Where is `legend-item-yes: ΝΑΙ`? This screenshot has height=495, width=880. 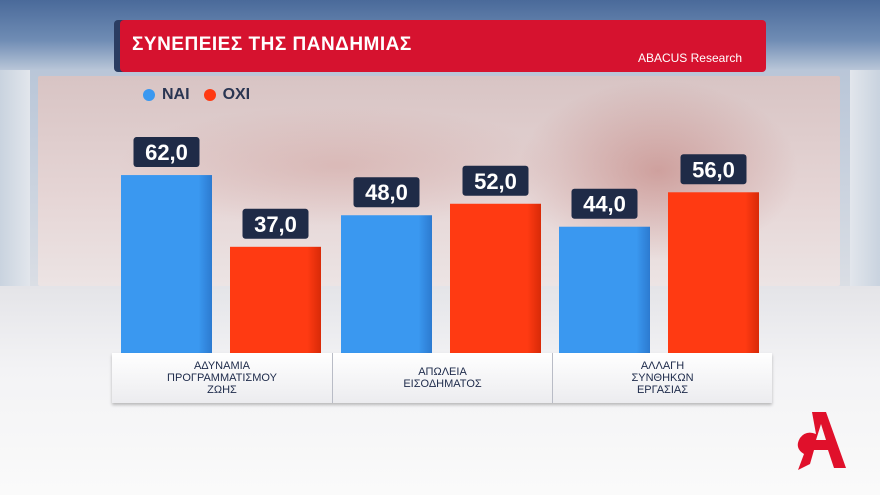
legend-item-yes: ΝΑΙ is located at coordinates (166, 95).